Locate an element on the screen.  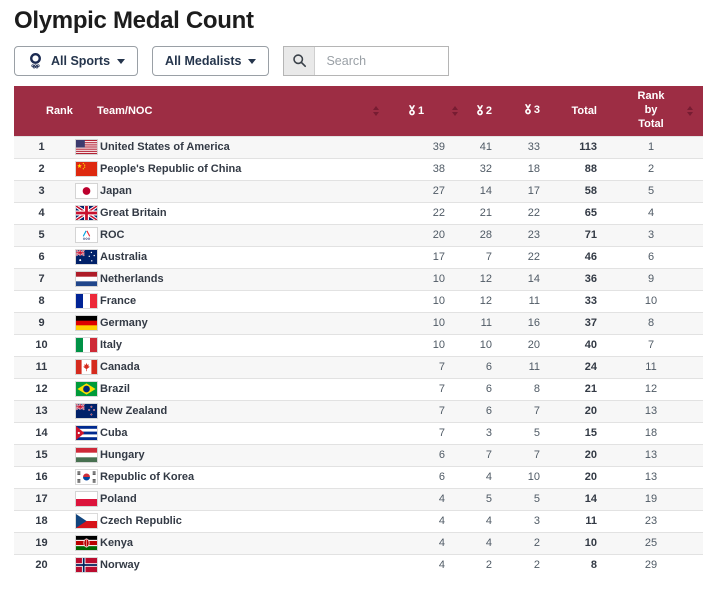
team-cell: United States of America is located at coordinates (227, 146).